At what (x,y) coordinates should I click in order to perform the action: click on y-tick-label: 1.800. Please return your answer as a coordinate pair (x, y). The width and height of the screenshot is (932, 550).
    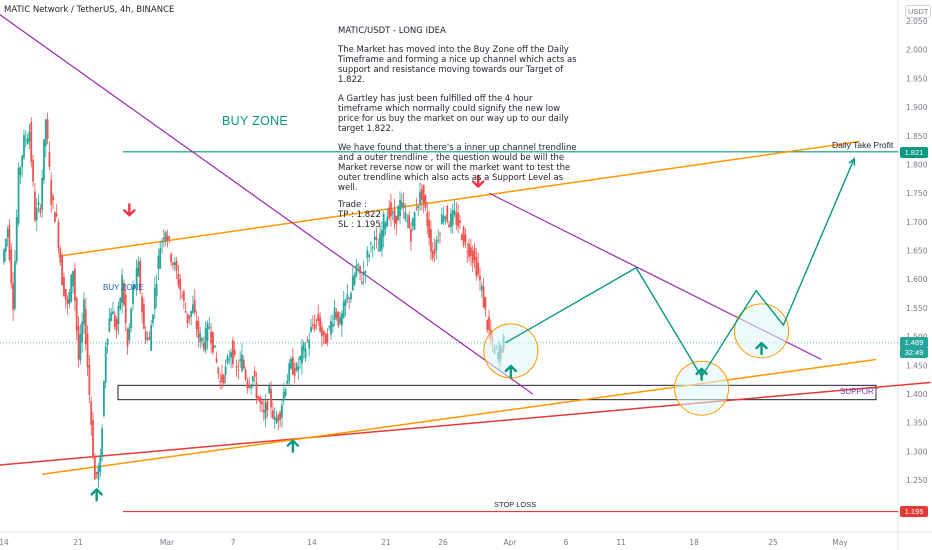
    Looking at the image, I should click on (917, 164).